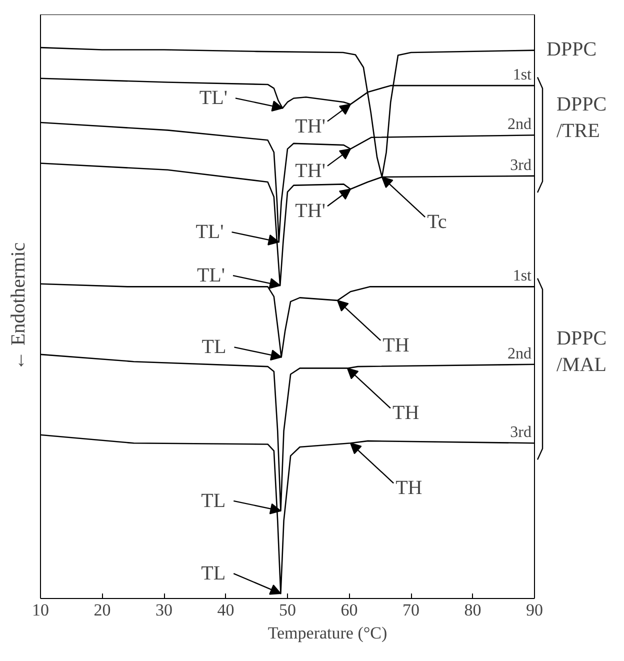 The height and width of the screenshot is (661, 624). Describe the element at coordinates (581, 117) in the screenshot. I see `text: DPPC /TRE` at that location.